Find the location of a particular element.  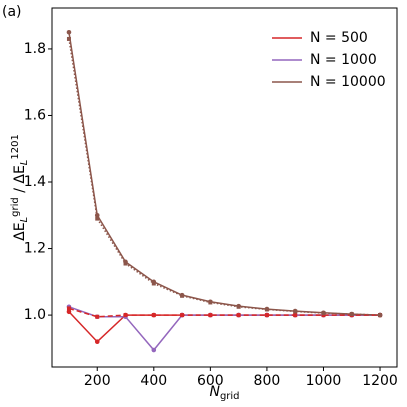

x-tick-label: 800 is located at coordinates (267, 381).